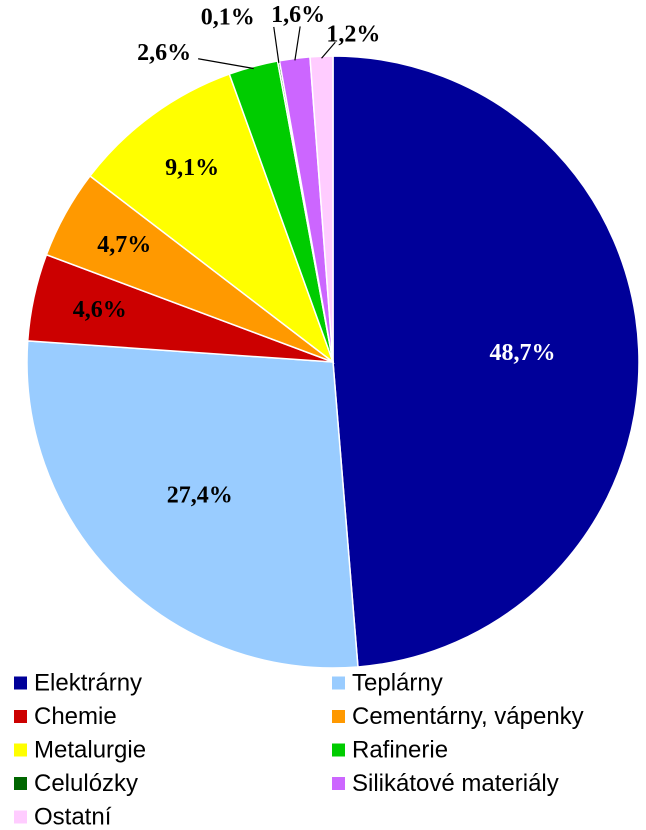 This screenshot has height=830, width=646. Describe the element at coordinates (321, 209) in the screenshot. I see `pie-slice-ostatni` at that location.